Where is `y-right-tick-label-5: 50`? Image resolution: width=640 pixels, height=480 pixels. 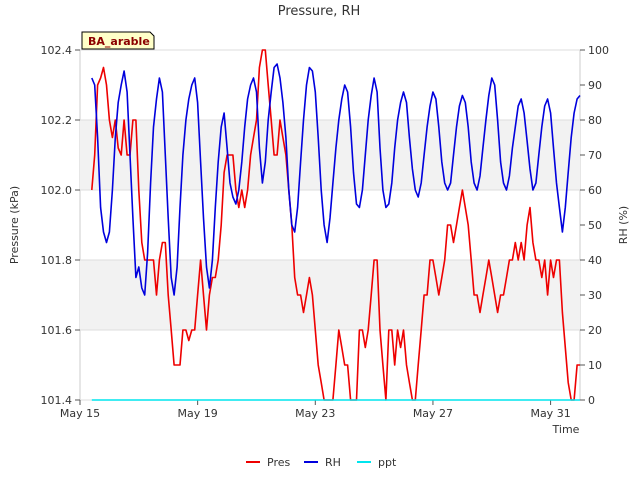
y-right-tick-label-5: 50 is located at coordinates (595, 225).